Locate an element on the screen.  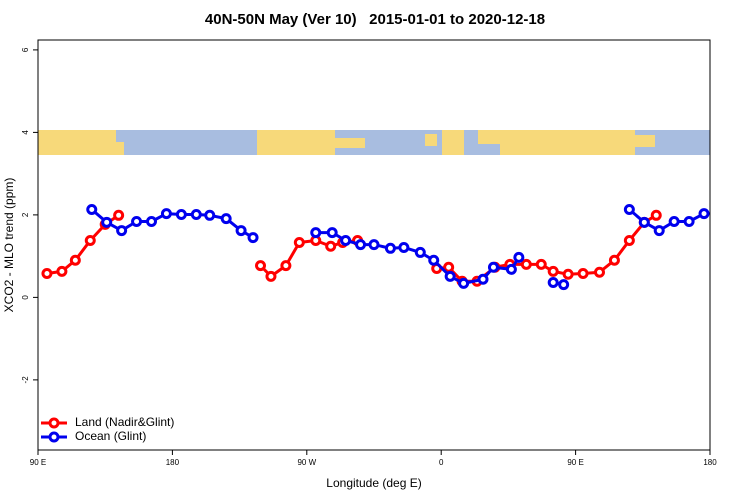
x-tick-label: 0 is located at coordinates (441, 462).